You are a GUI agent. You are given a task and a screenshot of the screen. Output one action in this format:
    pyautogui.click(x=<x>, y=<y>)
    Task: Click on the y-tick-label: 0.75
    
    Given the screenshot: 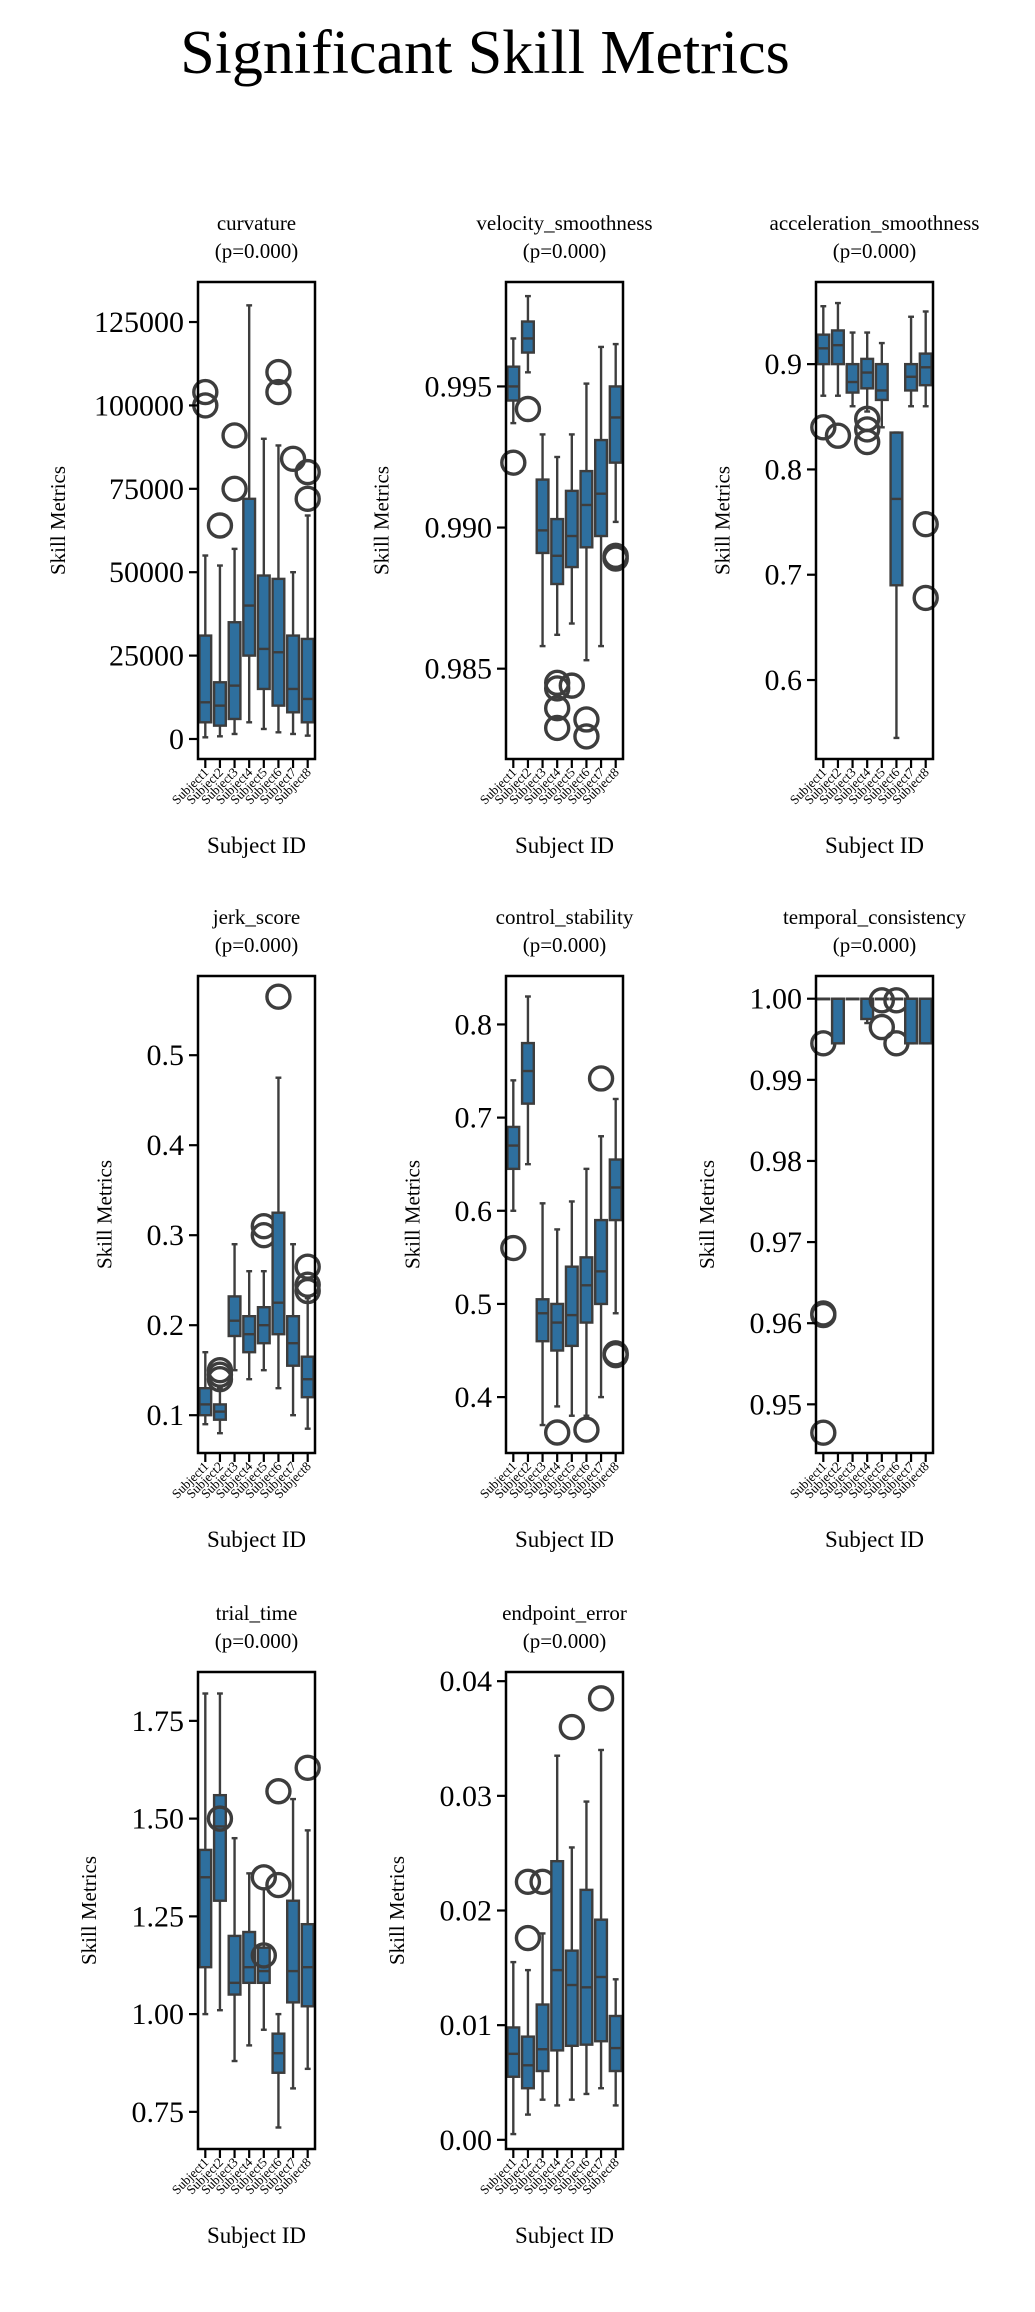 What is the action you would take?
    pyautogui.click(x=158, y=2112)
    